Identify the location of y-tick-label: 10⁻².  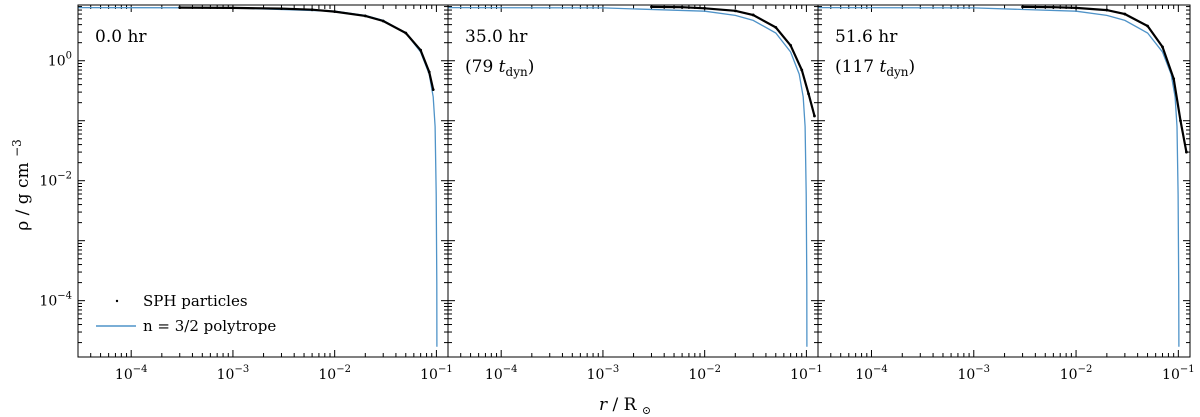
(55, 180).